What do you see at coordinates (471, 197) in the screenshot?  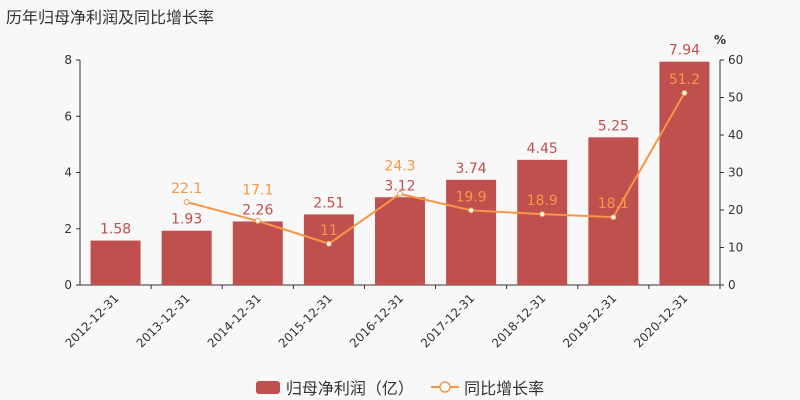 I see `growth-value-label: 19.9` at bounding box center [471, 197].